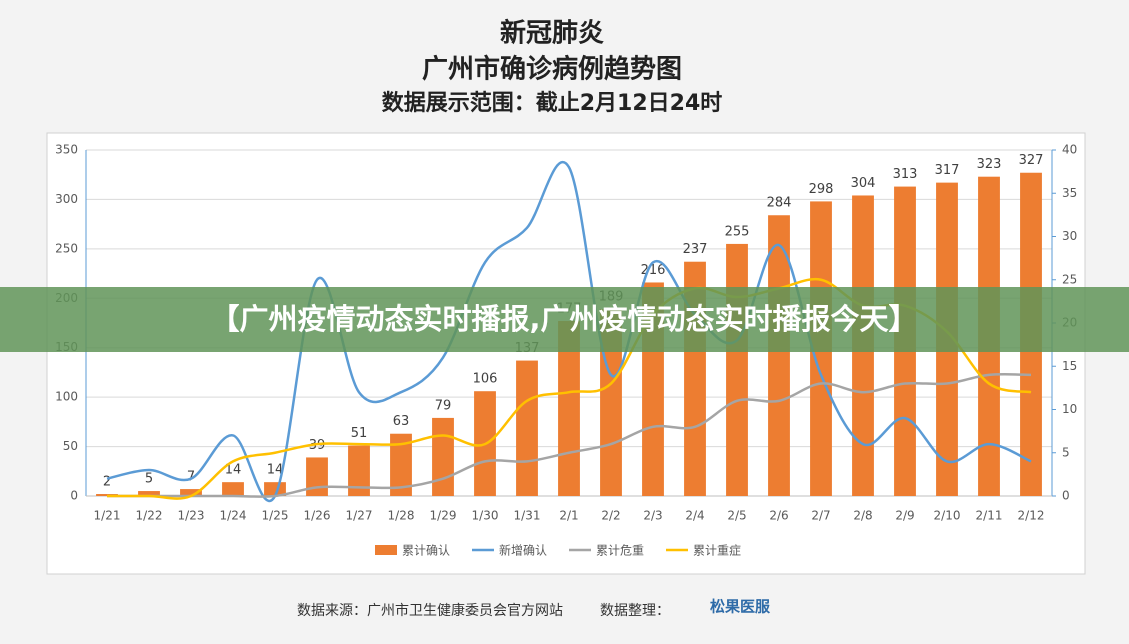 This screenshot has height=644, width=1129. What do you see at coordinates (401, 516) in the screenshot?
I see `x-tick-label: 1/28` at bounding box center [401, 516].